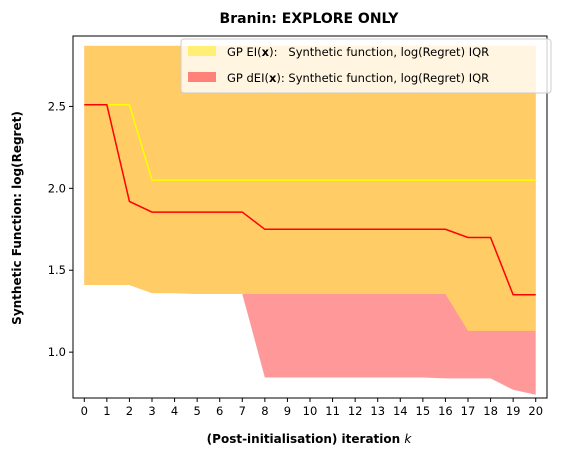  I want to click on x-tick-label: 13, so click(377, 411).